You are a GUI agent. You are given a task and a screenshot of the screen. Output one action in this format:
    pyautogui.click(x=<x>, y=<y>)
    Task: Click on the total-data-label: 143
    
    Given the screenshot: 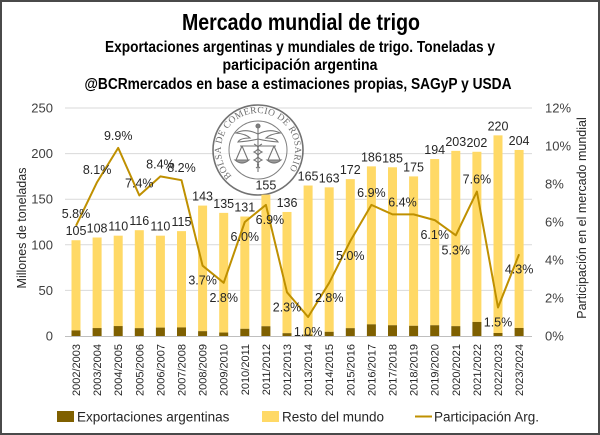 What is the action you would take?
    pyautogui.click(x=202, y=197)
    